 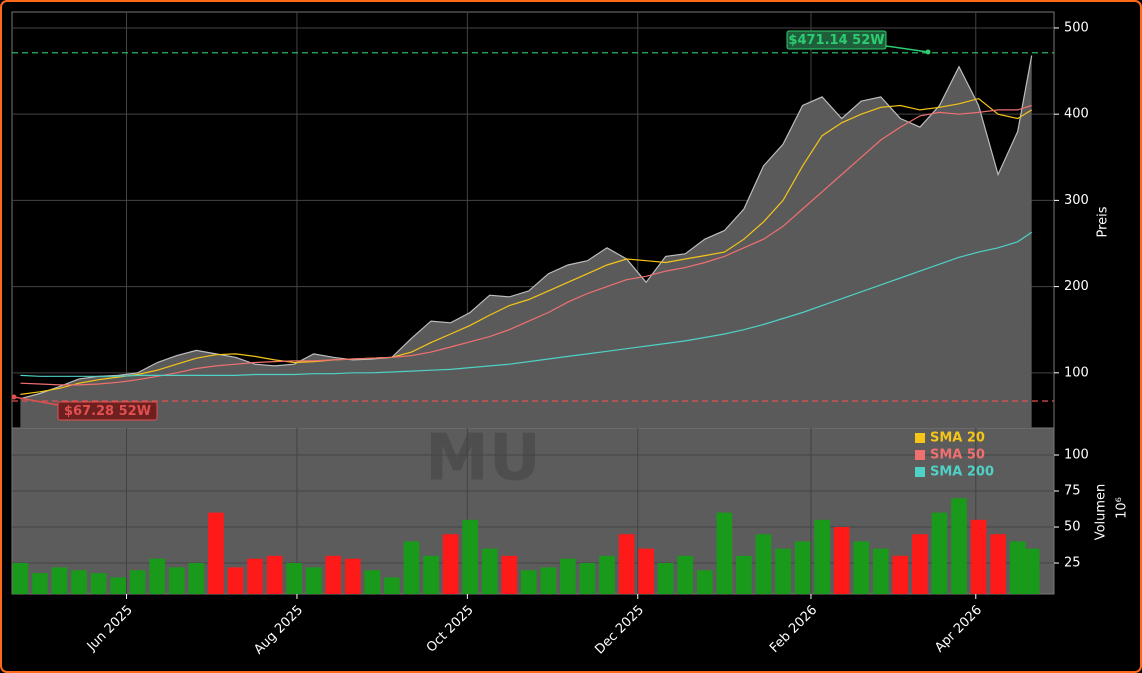 I want to click on y-axis-label: Preis, so click(x=1103, y=221).